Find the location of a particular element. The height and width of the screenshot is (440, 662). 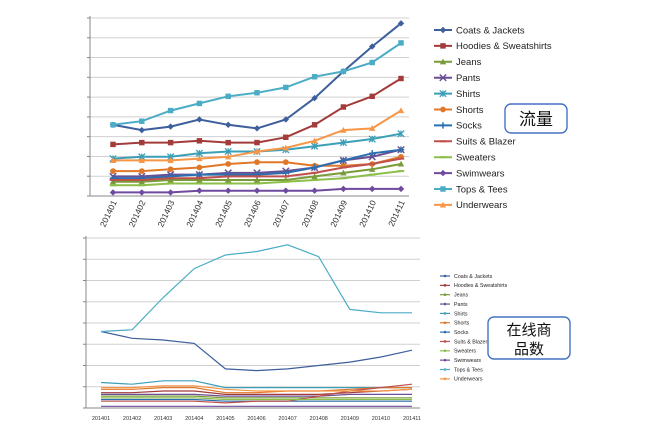

x-tick-label: 201404 is located at coordinates (194, 419).